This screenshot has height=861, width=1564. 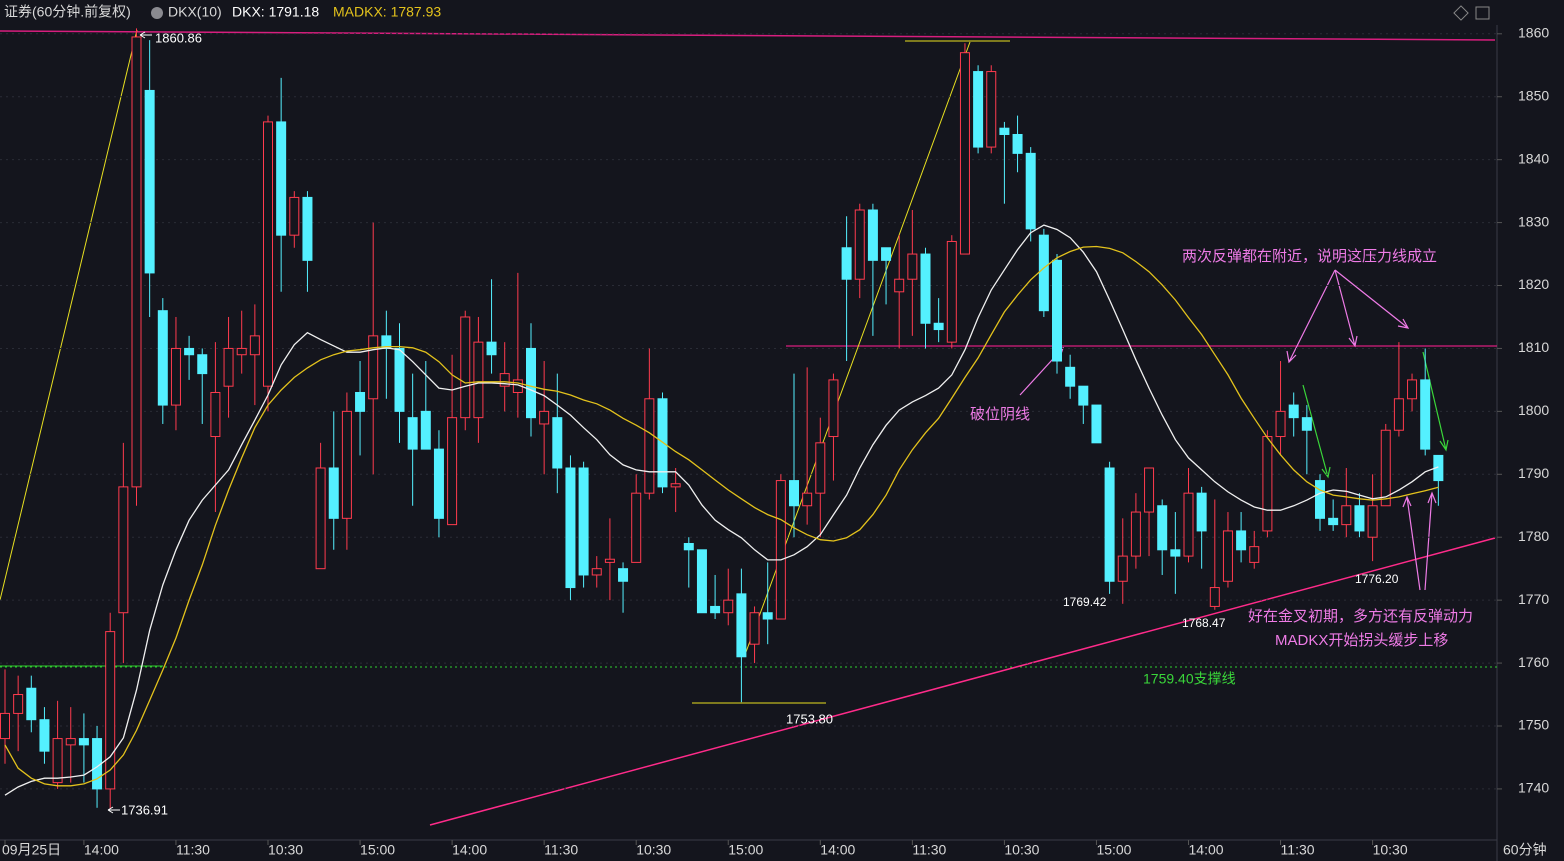 I want to click on panel-icon, so click(x=1482, y=13).